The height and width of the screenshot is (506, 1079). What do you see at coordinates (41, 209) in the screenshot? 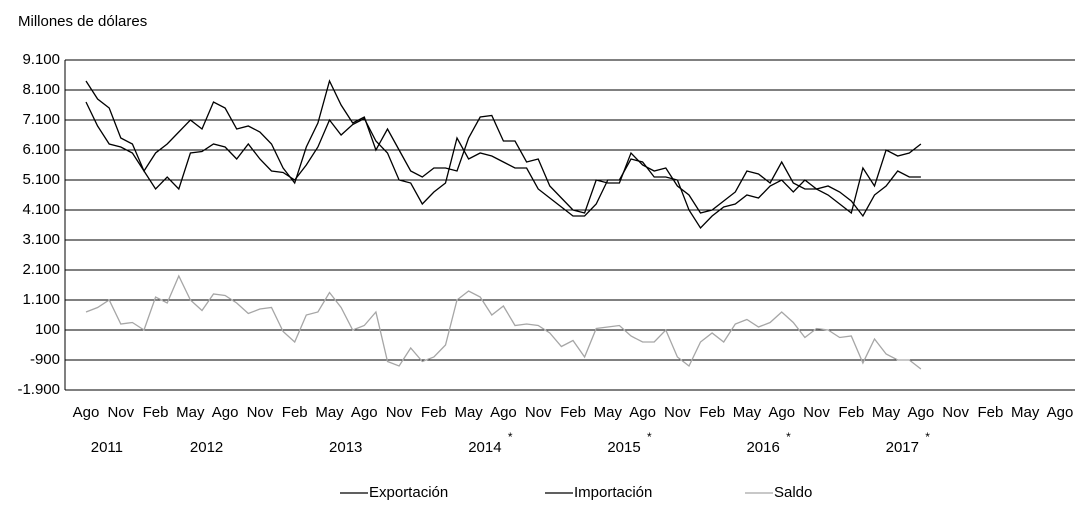
I see `y-tick-label: 4.100` at bounding box center [41, 209].